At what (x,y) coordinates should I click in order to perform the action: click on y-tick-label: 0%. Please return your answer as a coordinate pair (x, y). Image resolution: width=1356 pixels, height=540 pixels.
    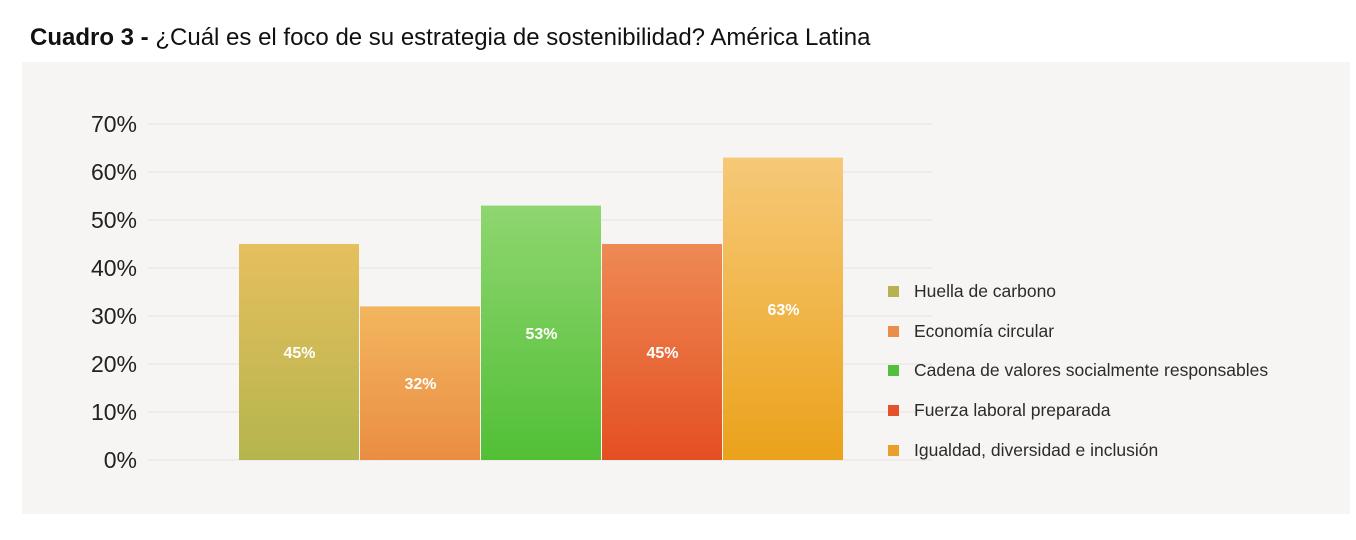
    Looking at the image, I should click on (120, 460).